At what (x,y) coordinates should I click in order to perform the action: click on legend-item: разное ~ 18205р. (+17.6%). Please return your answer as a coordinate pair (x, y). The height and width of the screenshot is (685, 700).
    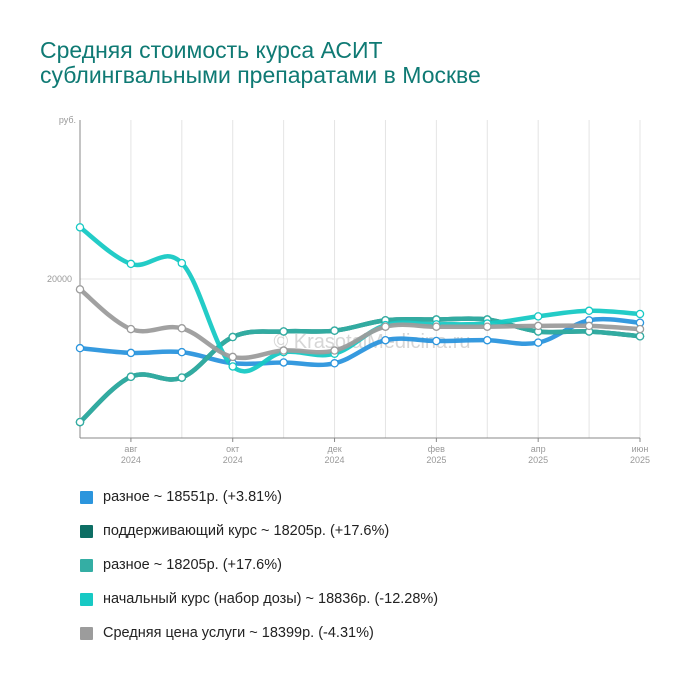
    Looking at the image, I should click on (259, 565).